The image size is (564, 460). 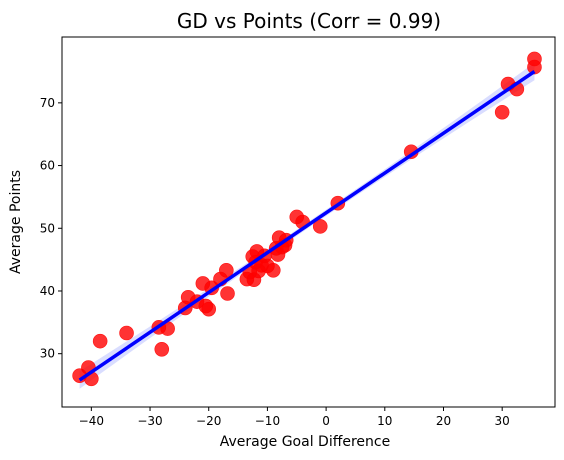 I want to click on x-tick-label: 30, so click(x=502, y=421).